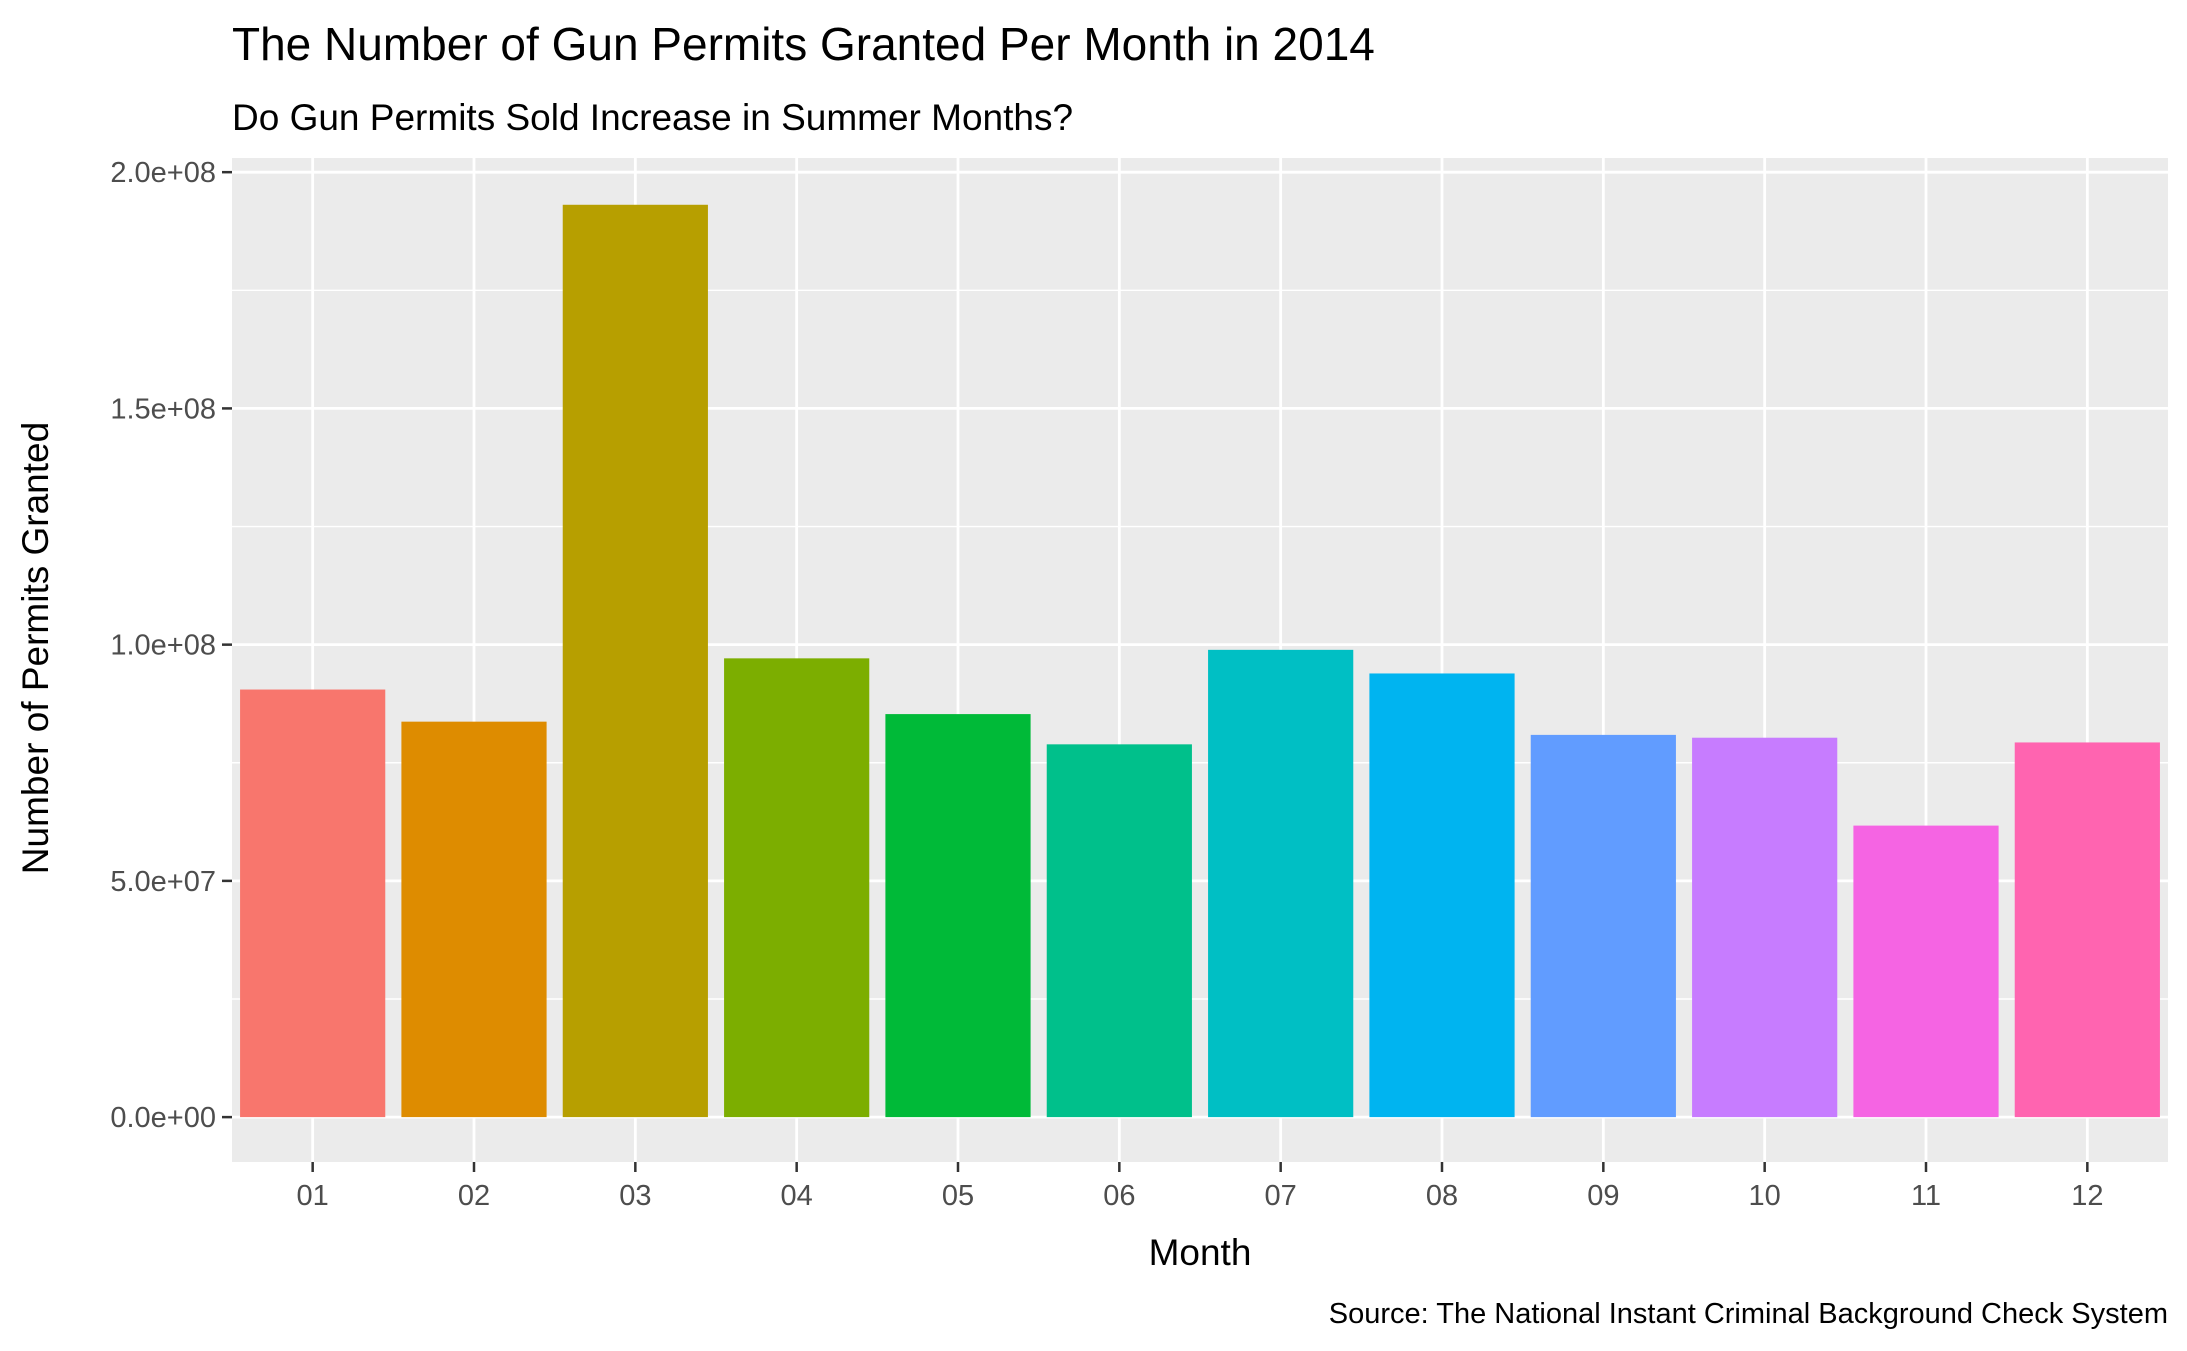  What do you see at coordinates (1603, 1196) in the screenshot?
I see `x-tick-label: 09` at bounding box center [1603, 1196].